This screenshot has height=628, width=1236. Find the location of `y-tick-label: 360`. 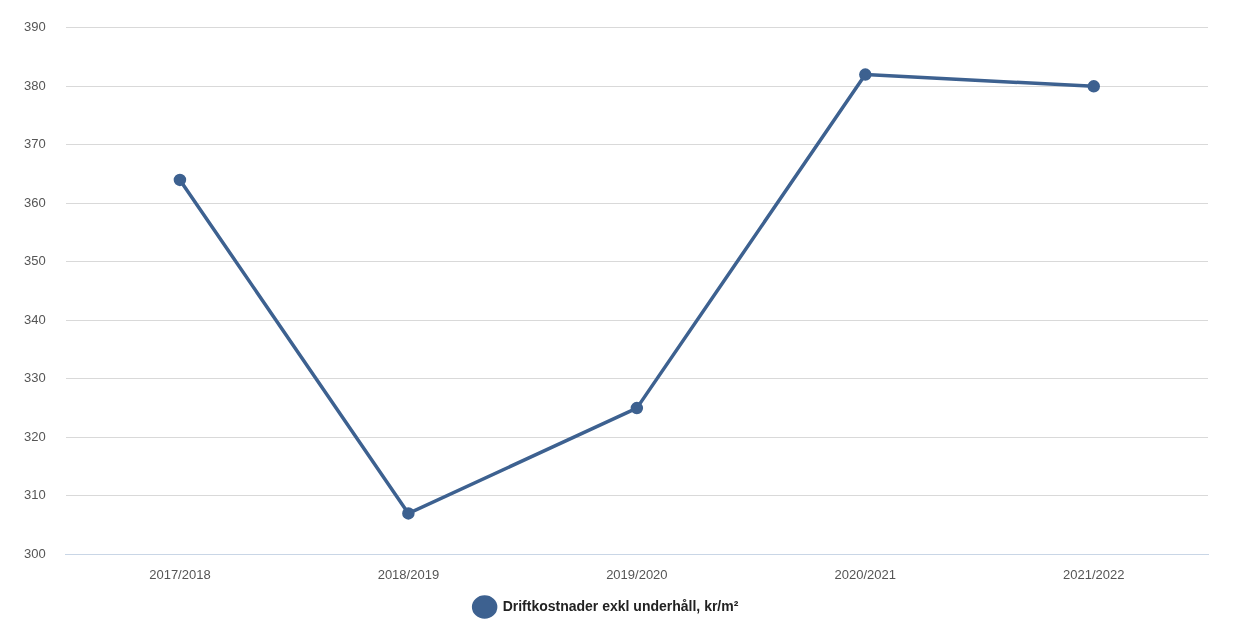

y-tick-label: 360 is located at coordinates (34, 202).